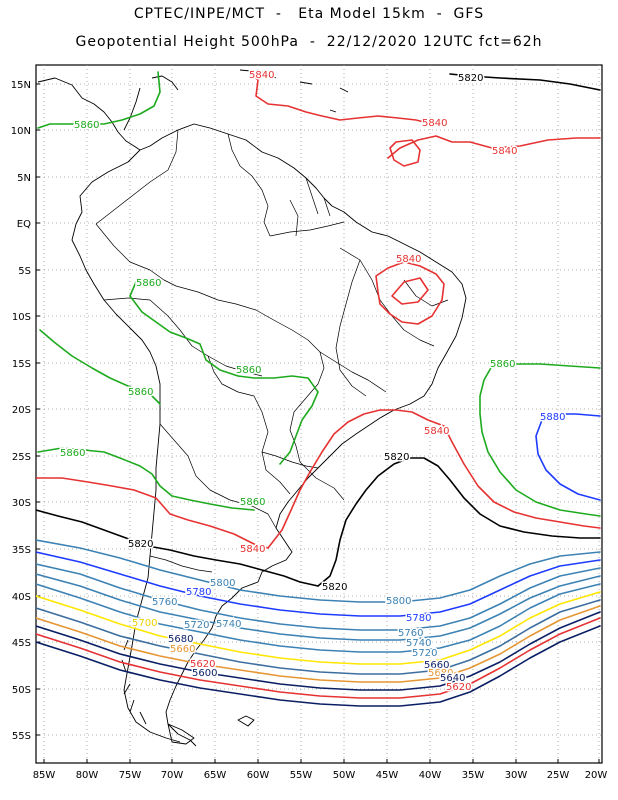 The width and height of the screenshot is (618, 800). Describe the element at coordinates (568, 457) in the screenshot. I see `contour-5880-east` at that location.